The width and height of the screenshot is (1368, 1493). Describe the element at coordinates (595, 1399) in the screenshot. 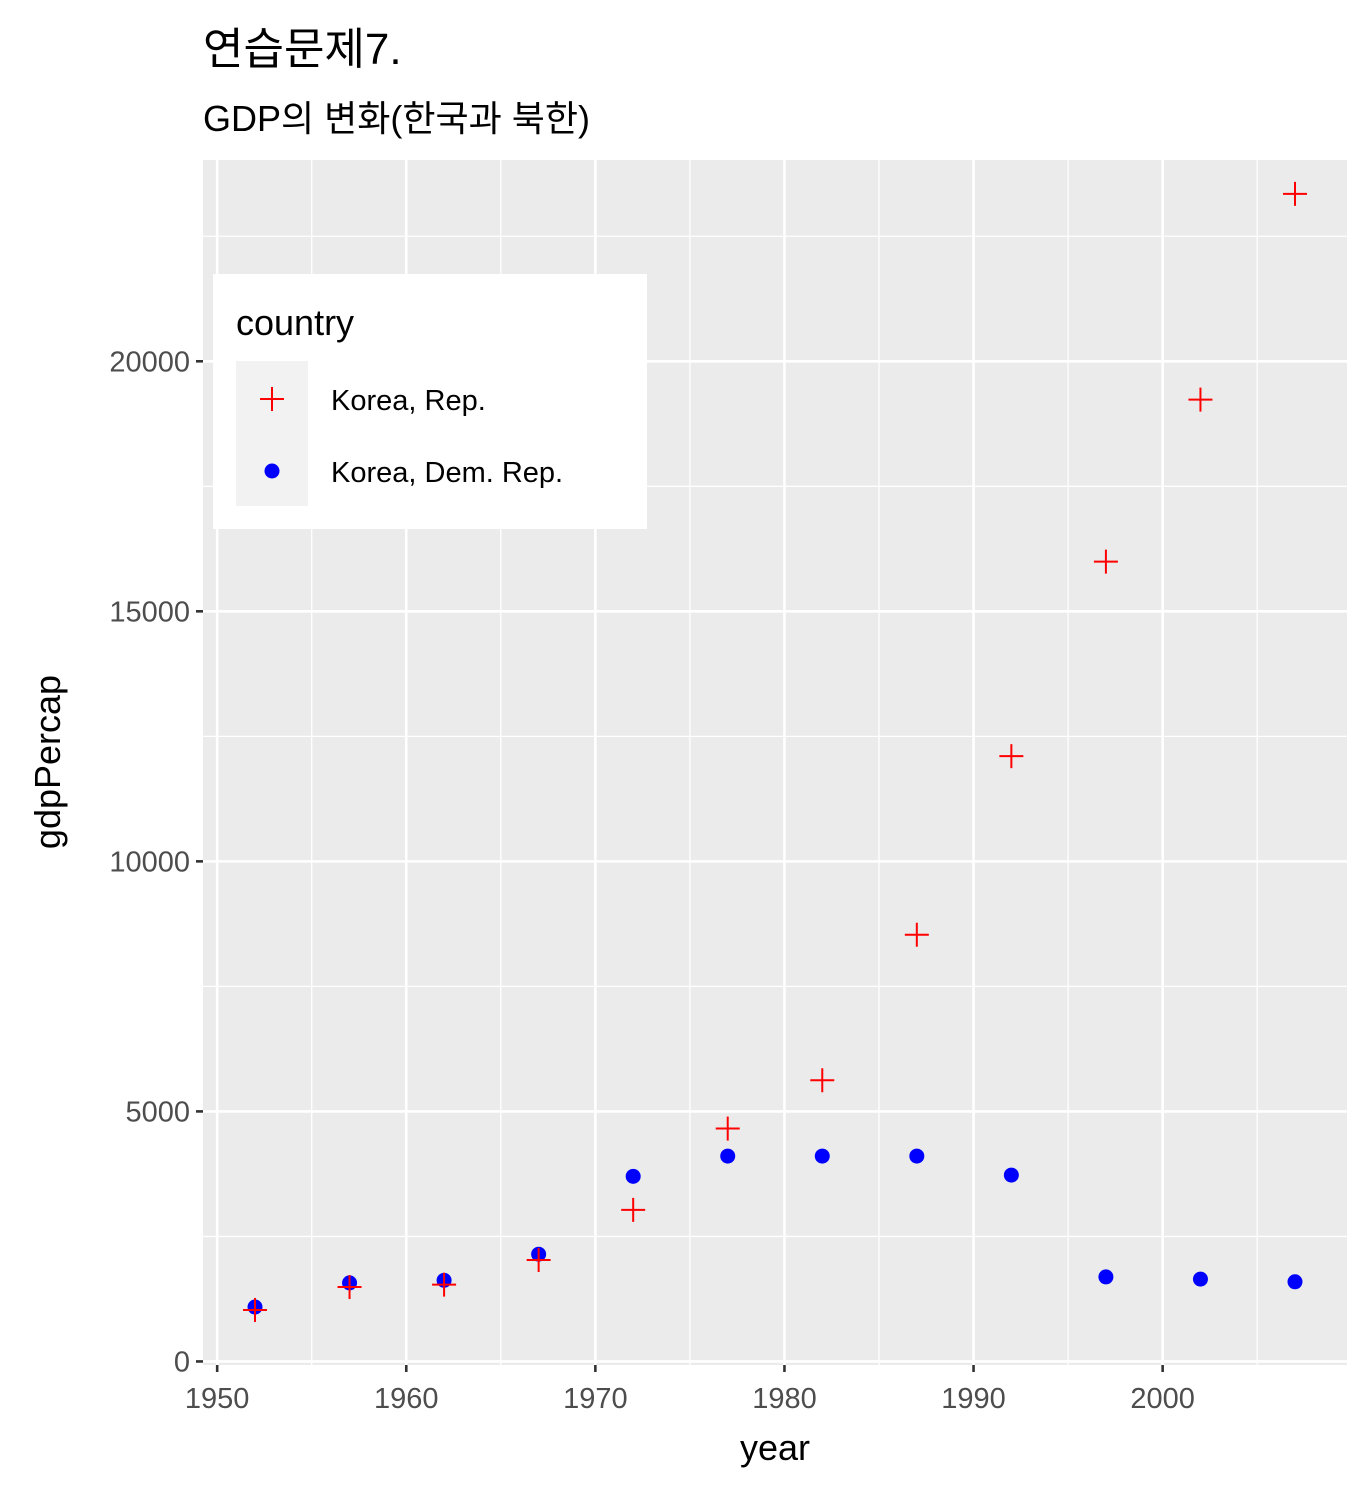

I see `x-tick-label: 1970` at that location.